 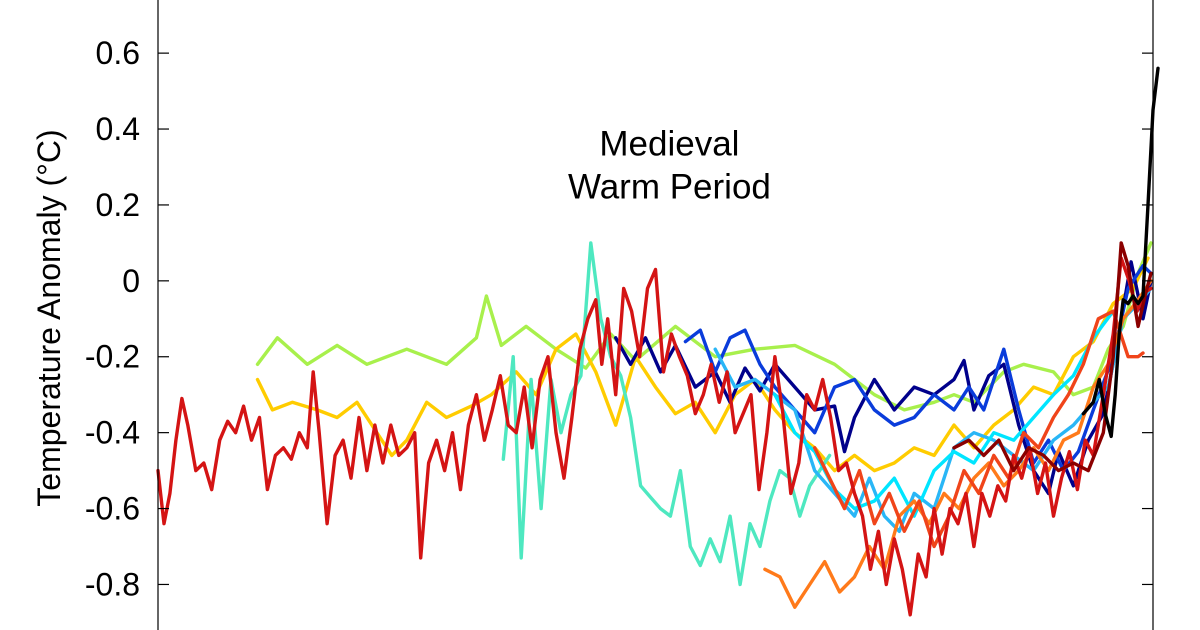 I want to click on y-tick-label: 0.6, so click(x=118, y=53).